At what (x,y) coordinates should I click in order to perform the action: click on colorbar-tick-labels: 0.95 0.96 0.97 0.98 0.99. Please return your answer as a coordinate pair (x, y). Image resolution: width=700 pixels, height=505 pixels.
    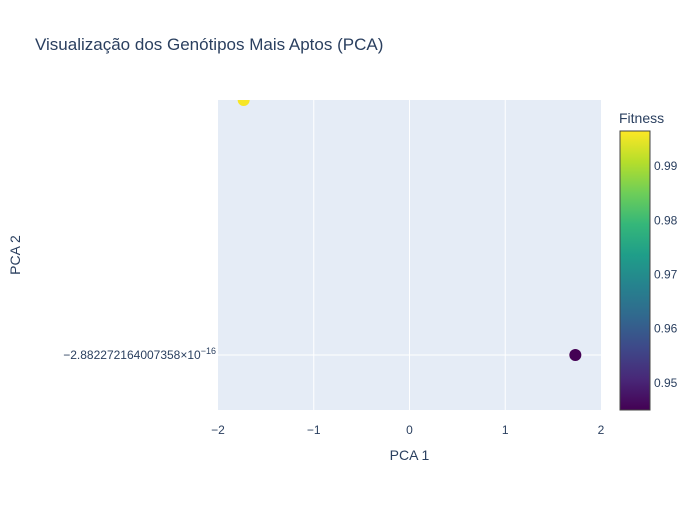
    Looking at the image, I should click on (666, 274).